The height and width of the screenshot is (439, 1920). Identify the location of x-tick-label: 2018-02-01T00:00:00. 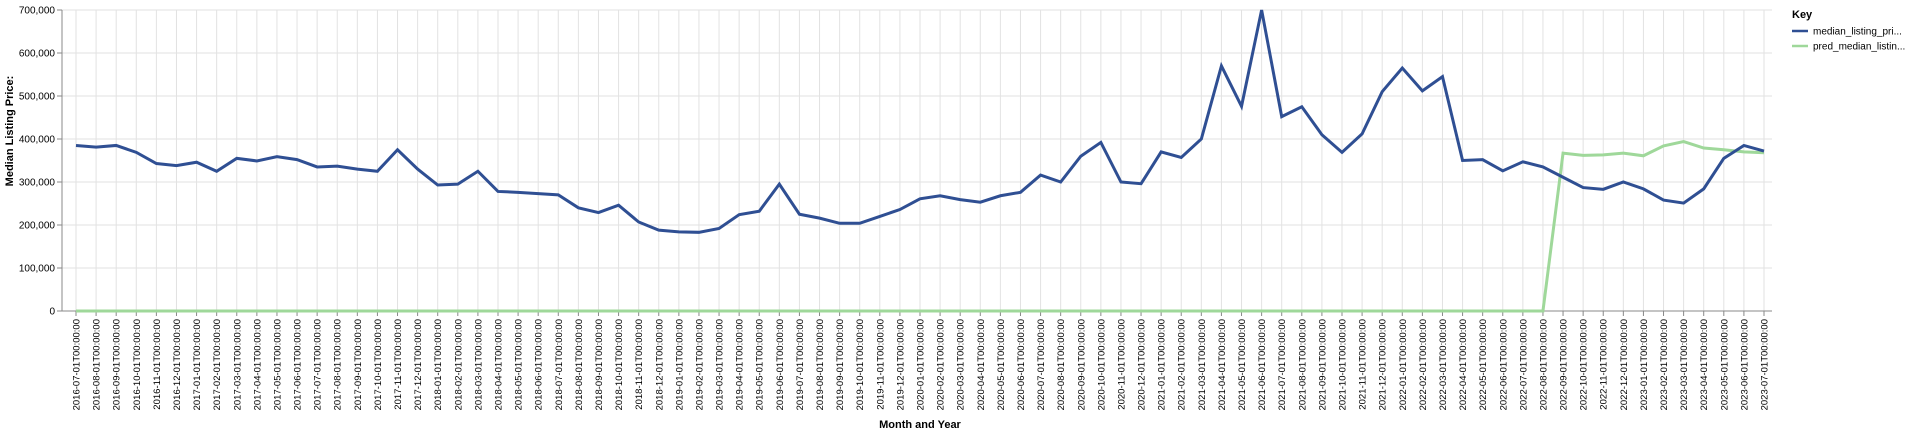
(458, 364).